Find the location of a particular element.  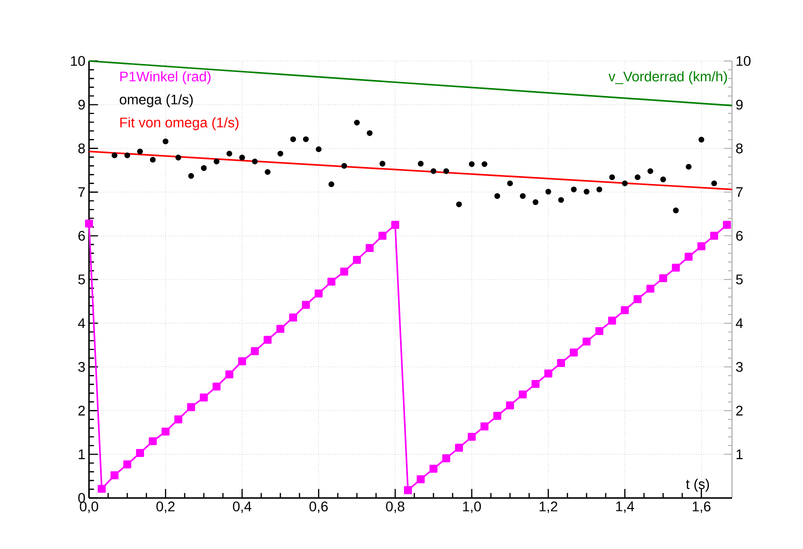

x-tick-label: 1,4 is located at coordinates (625, 507).